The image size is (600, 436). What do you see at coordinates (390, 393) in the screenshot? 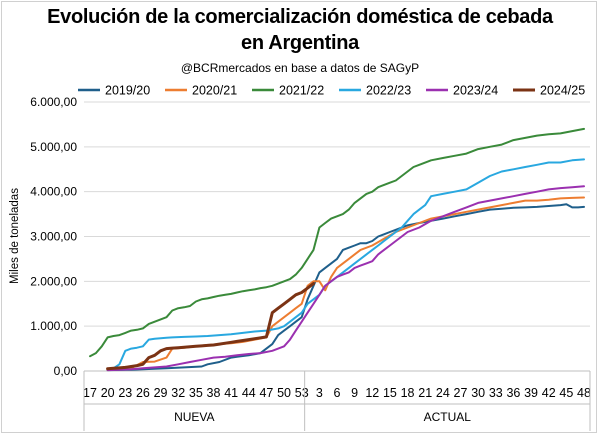
I see `x-tick-label: 15` at bounding box center [390, 393].